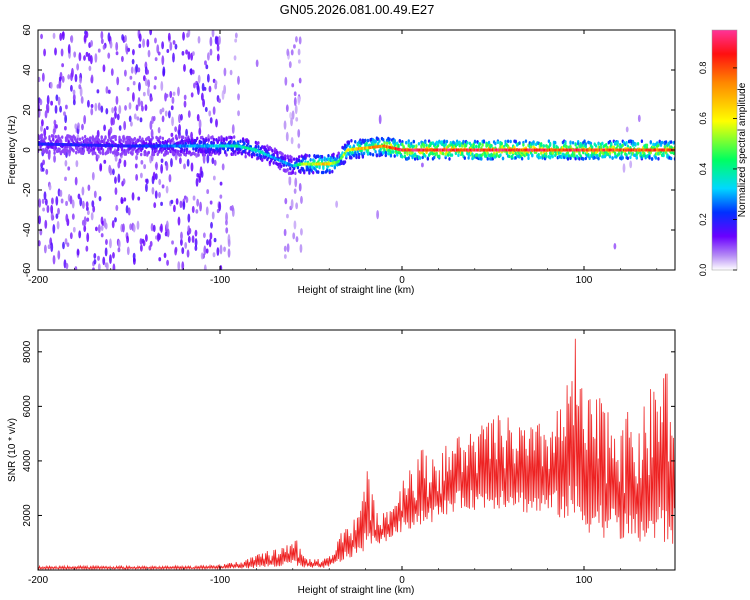  What do you see at coordinates (356, 290) in the screenshot?
I see `spectrogram-x-label: Height of straight line (km)` at bounding box center [356, 290].